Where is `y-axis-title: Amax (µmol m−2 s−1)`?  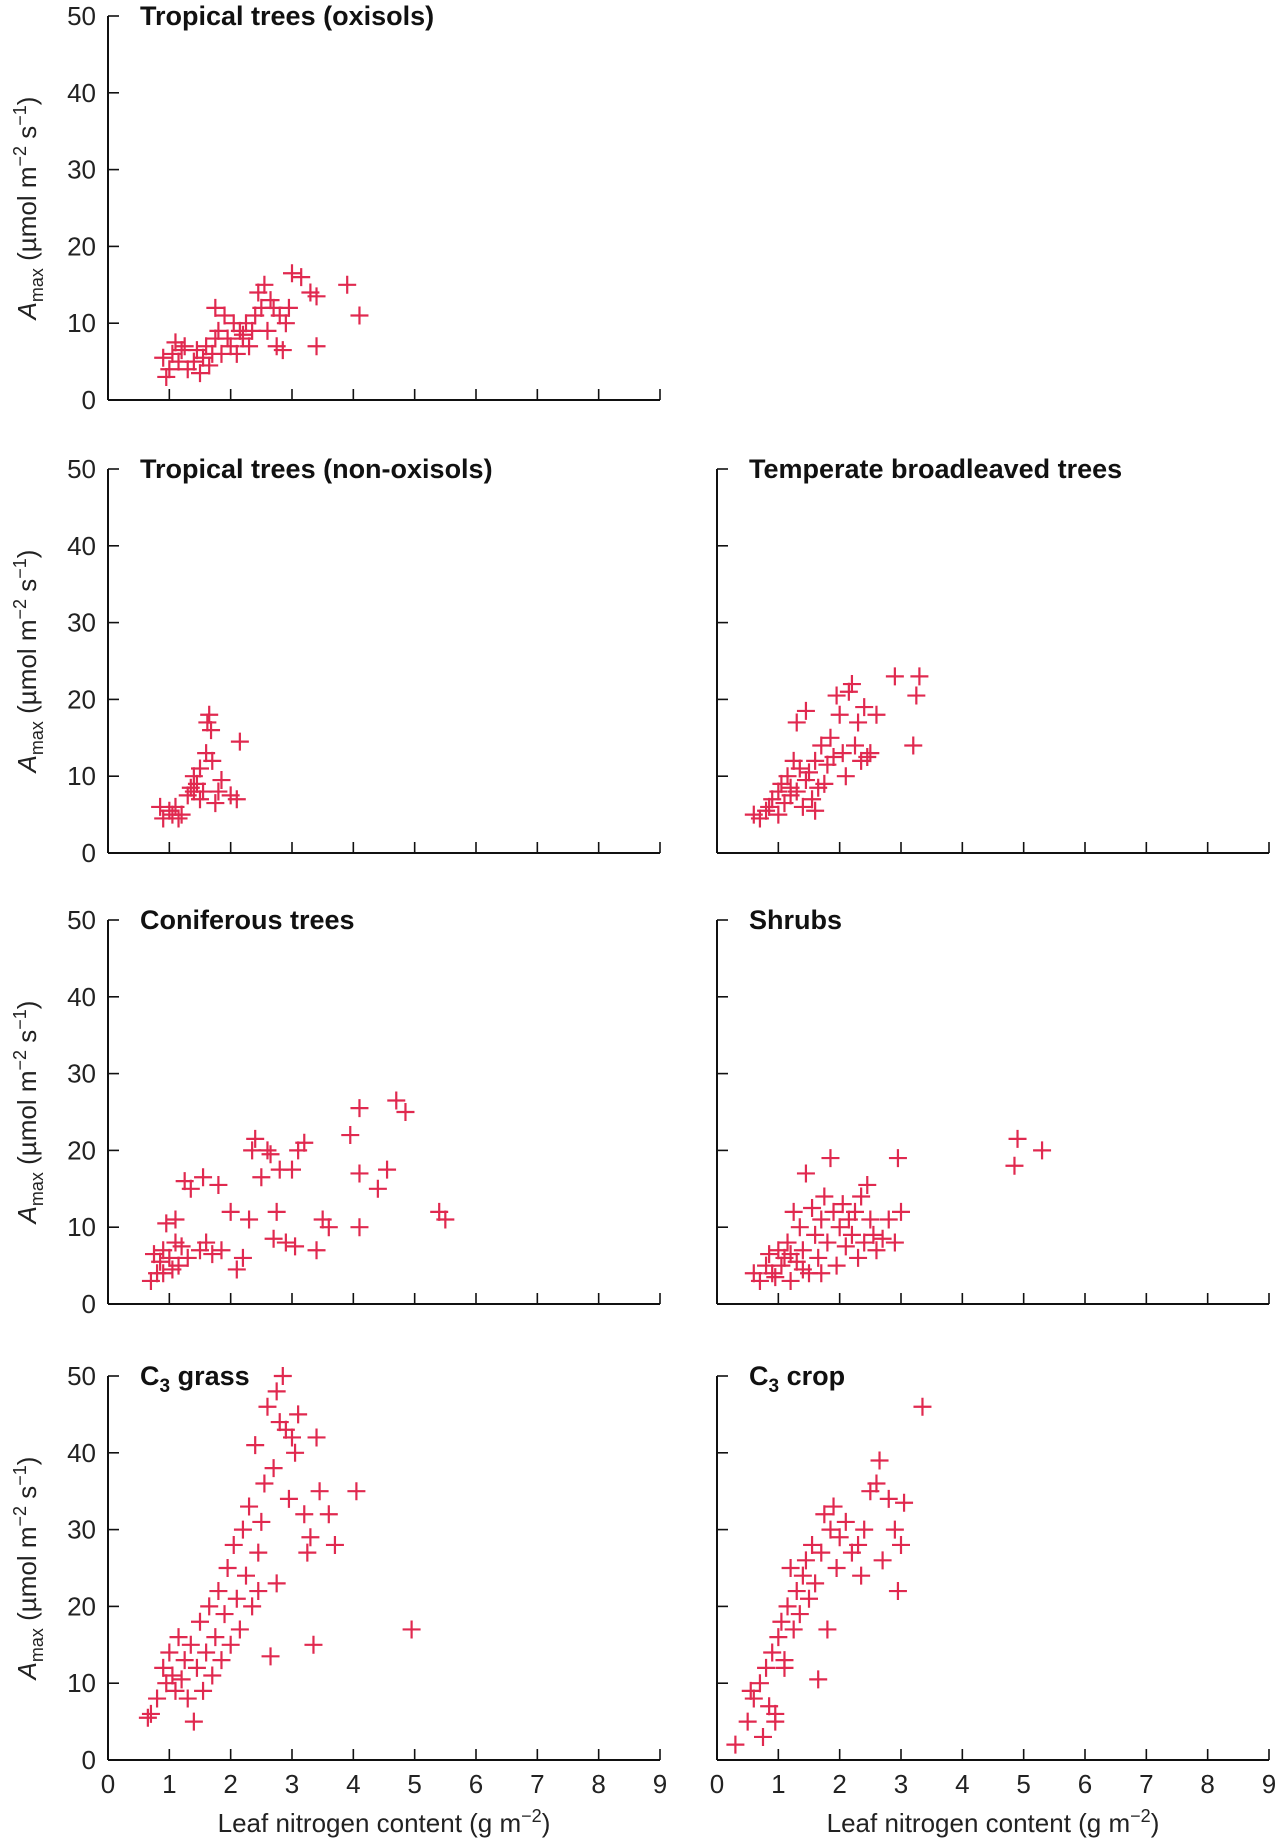 y-axis-title: Amax (µmol m−2 s−1) is located at coordinates (28, 209).